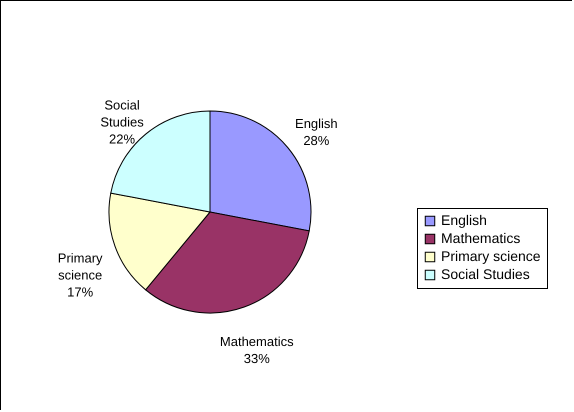  I want to click on data-label: 28%, so click(316, 140).